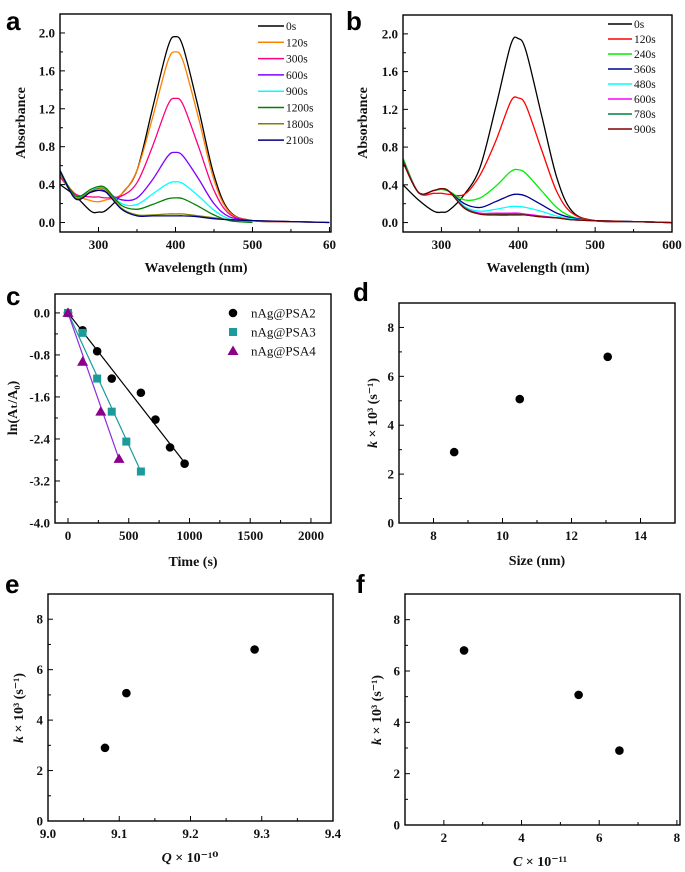 Image resolution: width=685 pixels, height=872 pixels. What do you see at coordinates (390, 147) in the screenshot?
I see `y-tick-label: 0.8` at bounding box center [390, 147].